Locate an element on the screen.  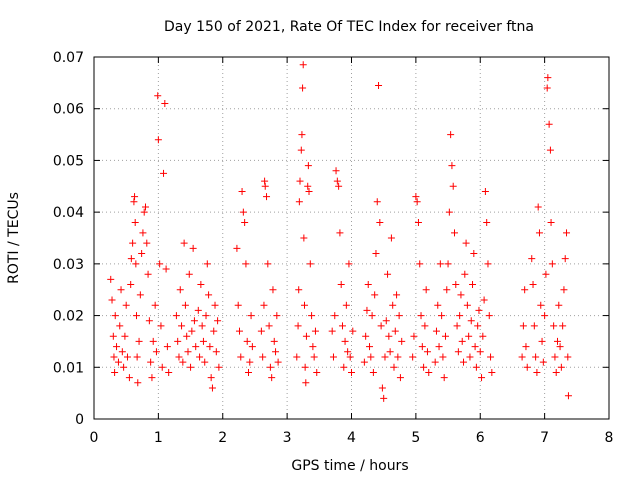
y-tick-label: 0.02 is located at coordinates (68, 317).